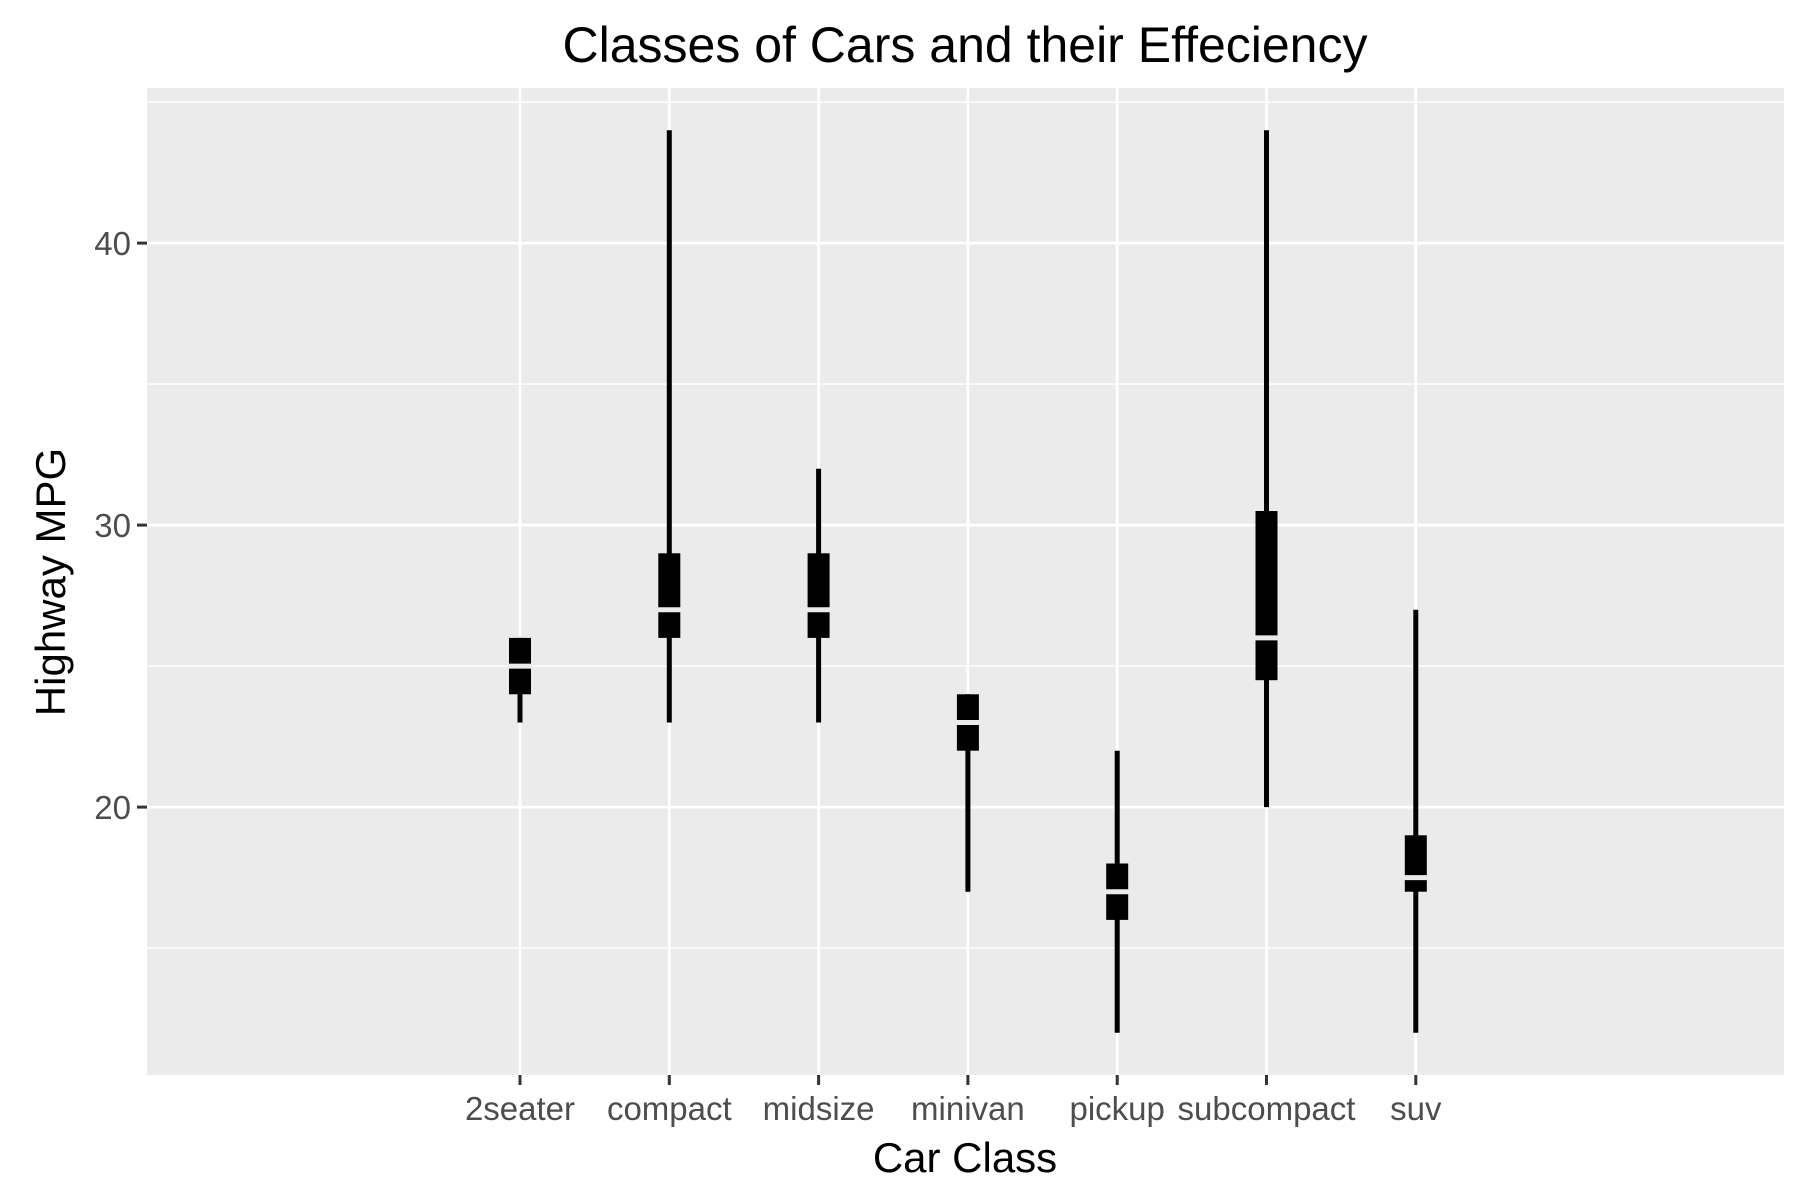  What do you see at coordinates (964, 45) in the screenshot?
I see `chart-title: Classes of Cars and their Effeciency` at bounding box center [964, 45].